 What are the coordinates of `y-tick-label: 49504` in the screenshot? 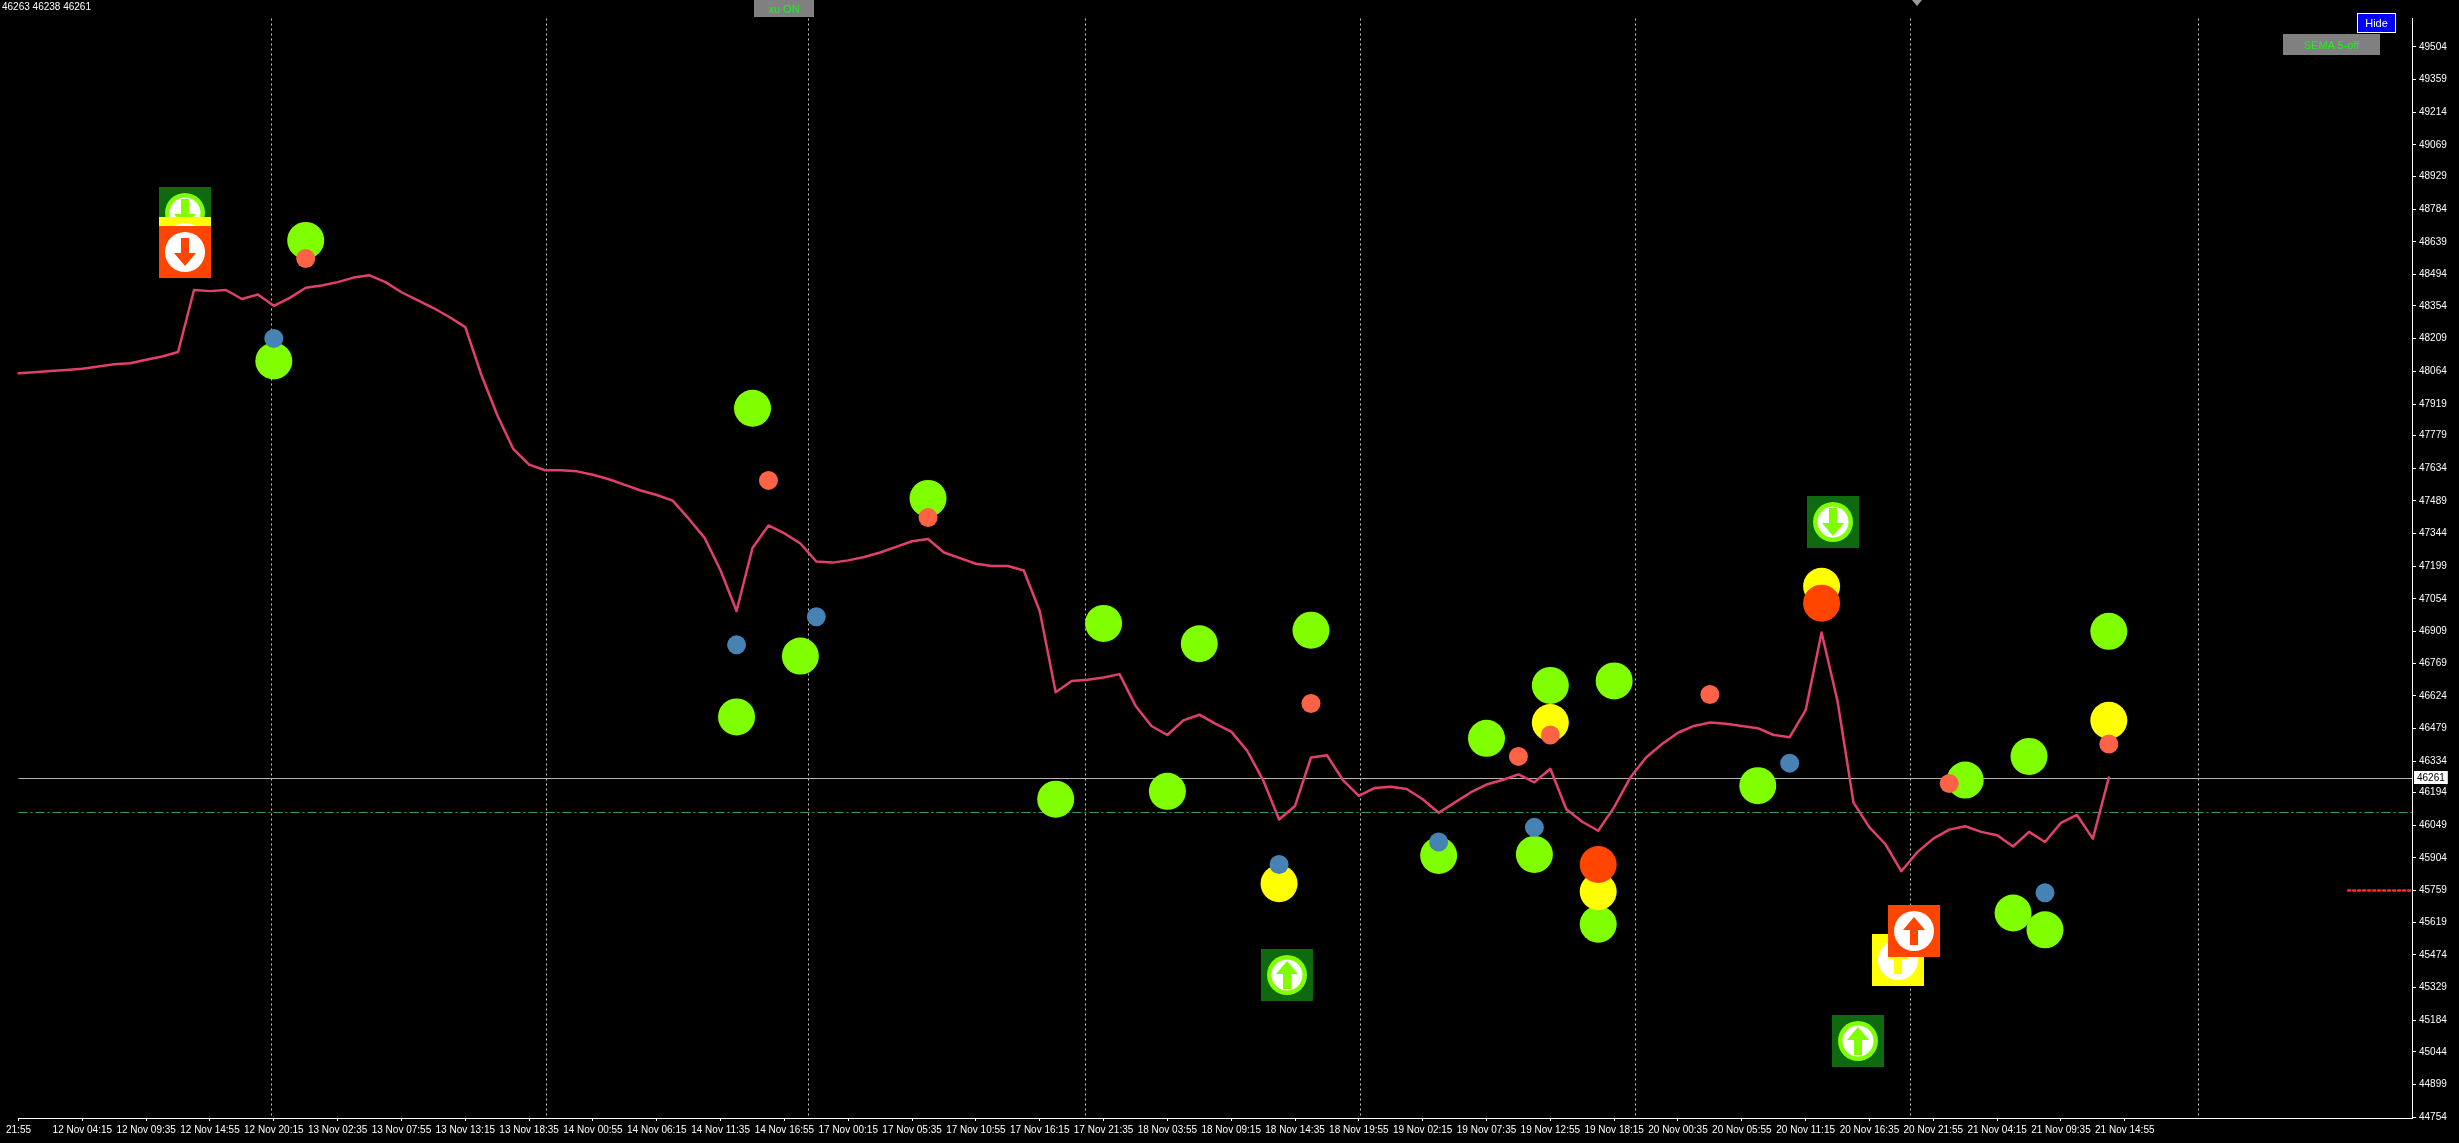 It's located at (2433, 46).